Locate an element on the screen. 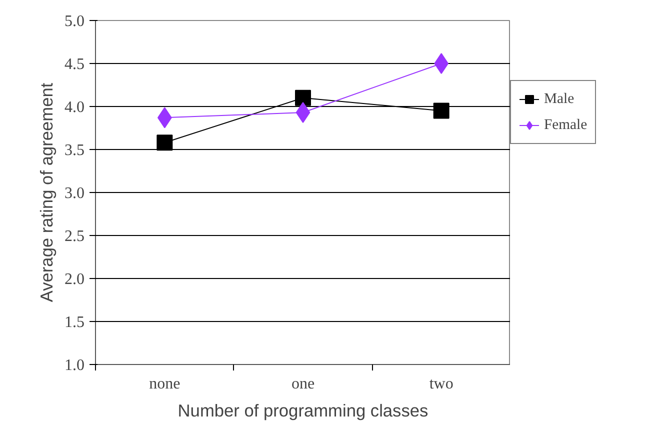 The width and height of the screenshot is (669, 427). x-tick-label: one is located at coordinates (303, 384).